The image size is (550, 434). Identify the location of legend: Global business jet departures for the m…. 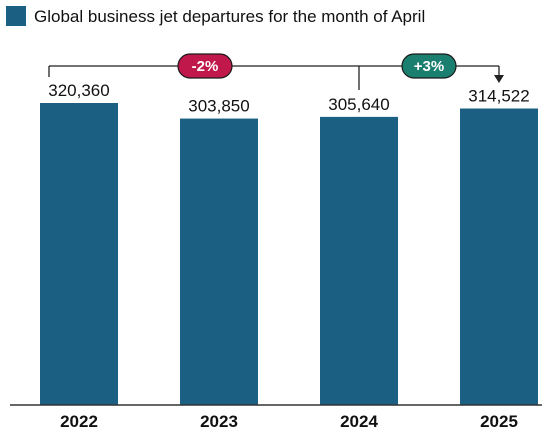
(215, 16).